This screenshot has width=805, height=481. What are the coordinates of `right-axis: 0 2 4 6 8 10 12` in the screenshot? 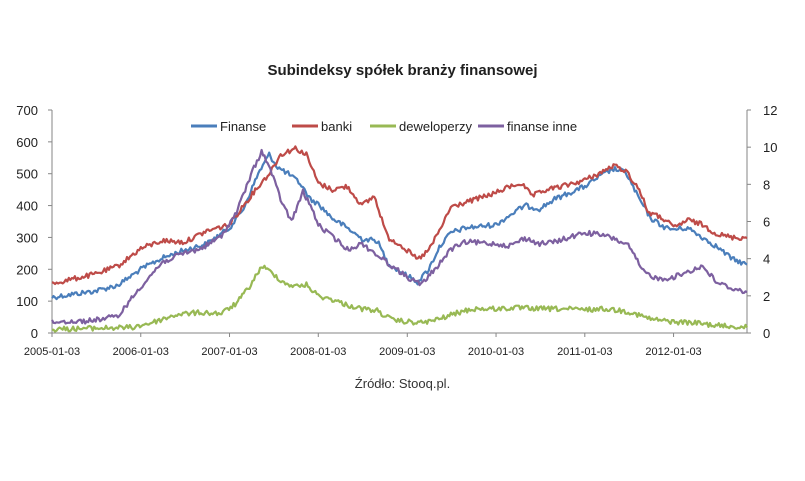 It's located at (762, 222).